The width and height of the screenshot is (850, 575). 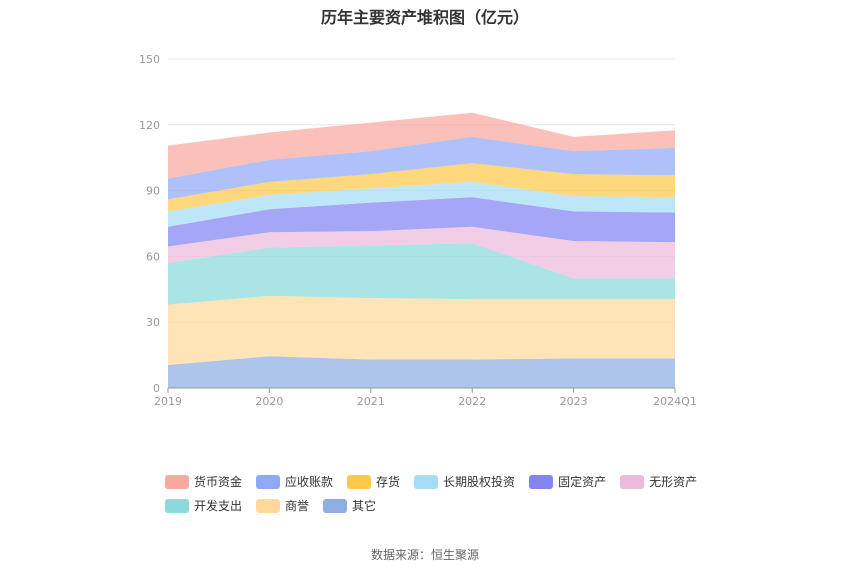 I want to click on legend-item: 应收账款, so click(x=294, y=481).